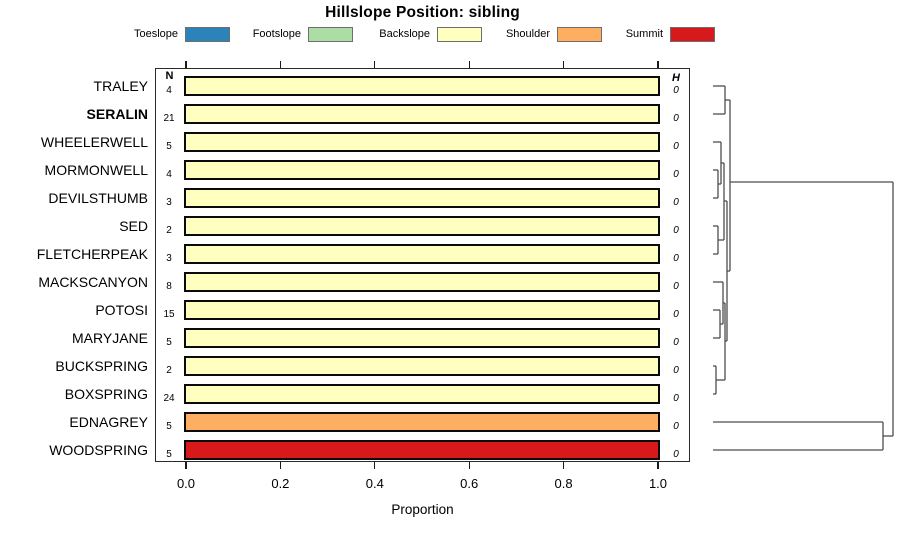 The image size is (900, 540). What do you see at coordinates (186, 483) in the screenshot?
I see `x-tick-label: 0.0` at bounding box center [186, 483].